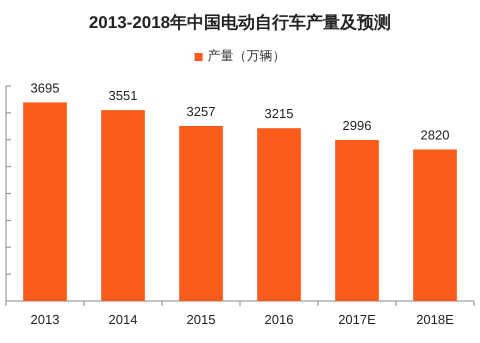 This screenshot has width=480, height=343. I want to click on x-tick-label: 2015, so click(201, 320).